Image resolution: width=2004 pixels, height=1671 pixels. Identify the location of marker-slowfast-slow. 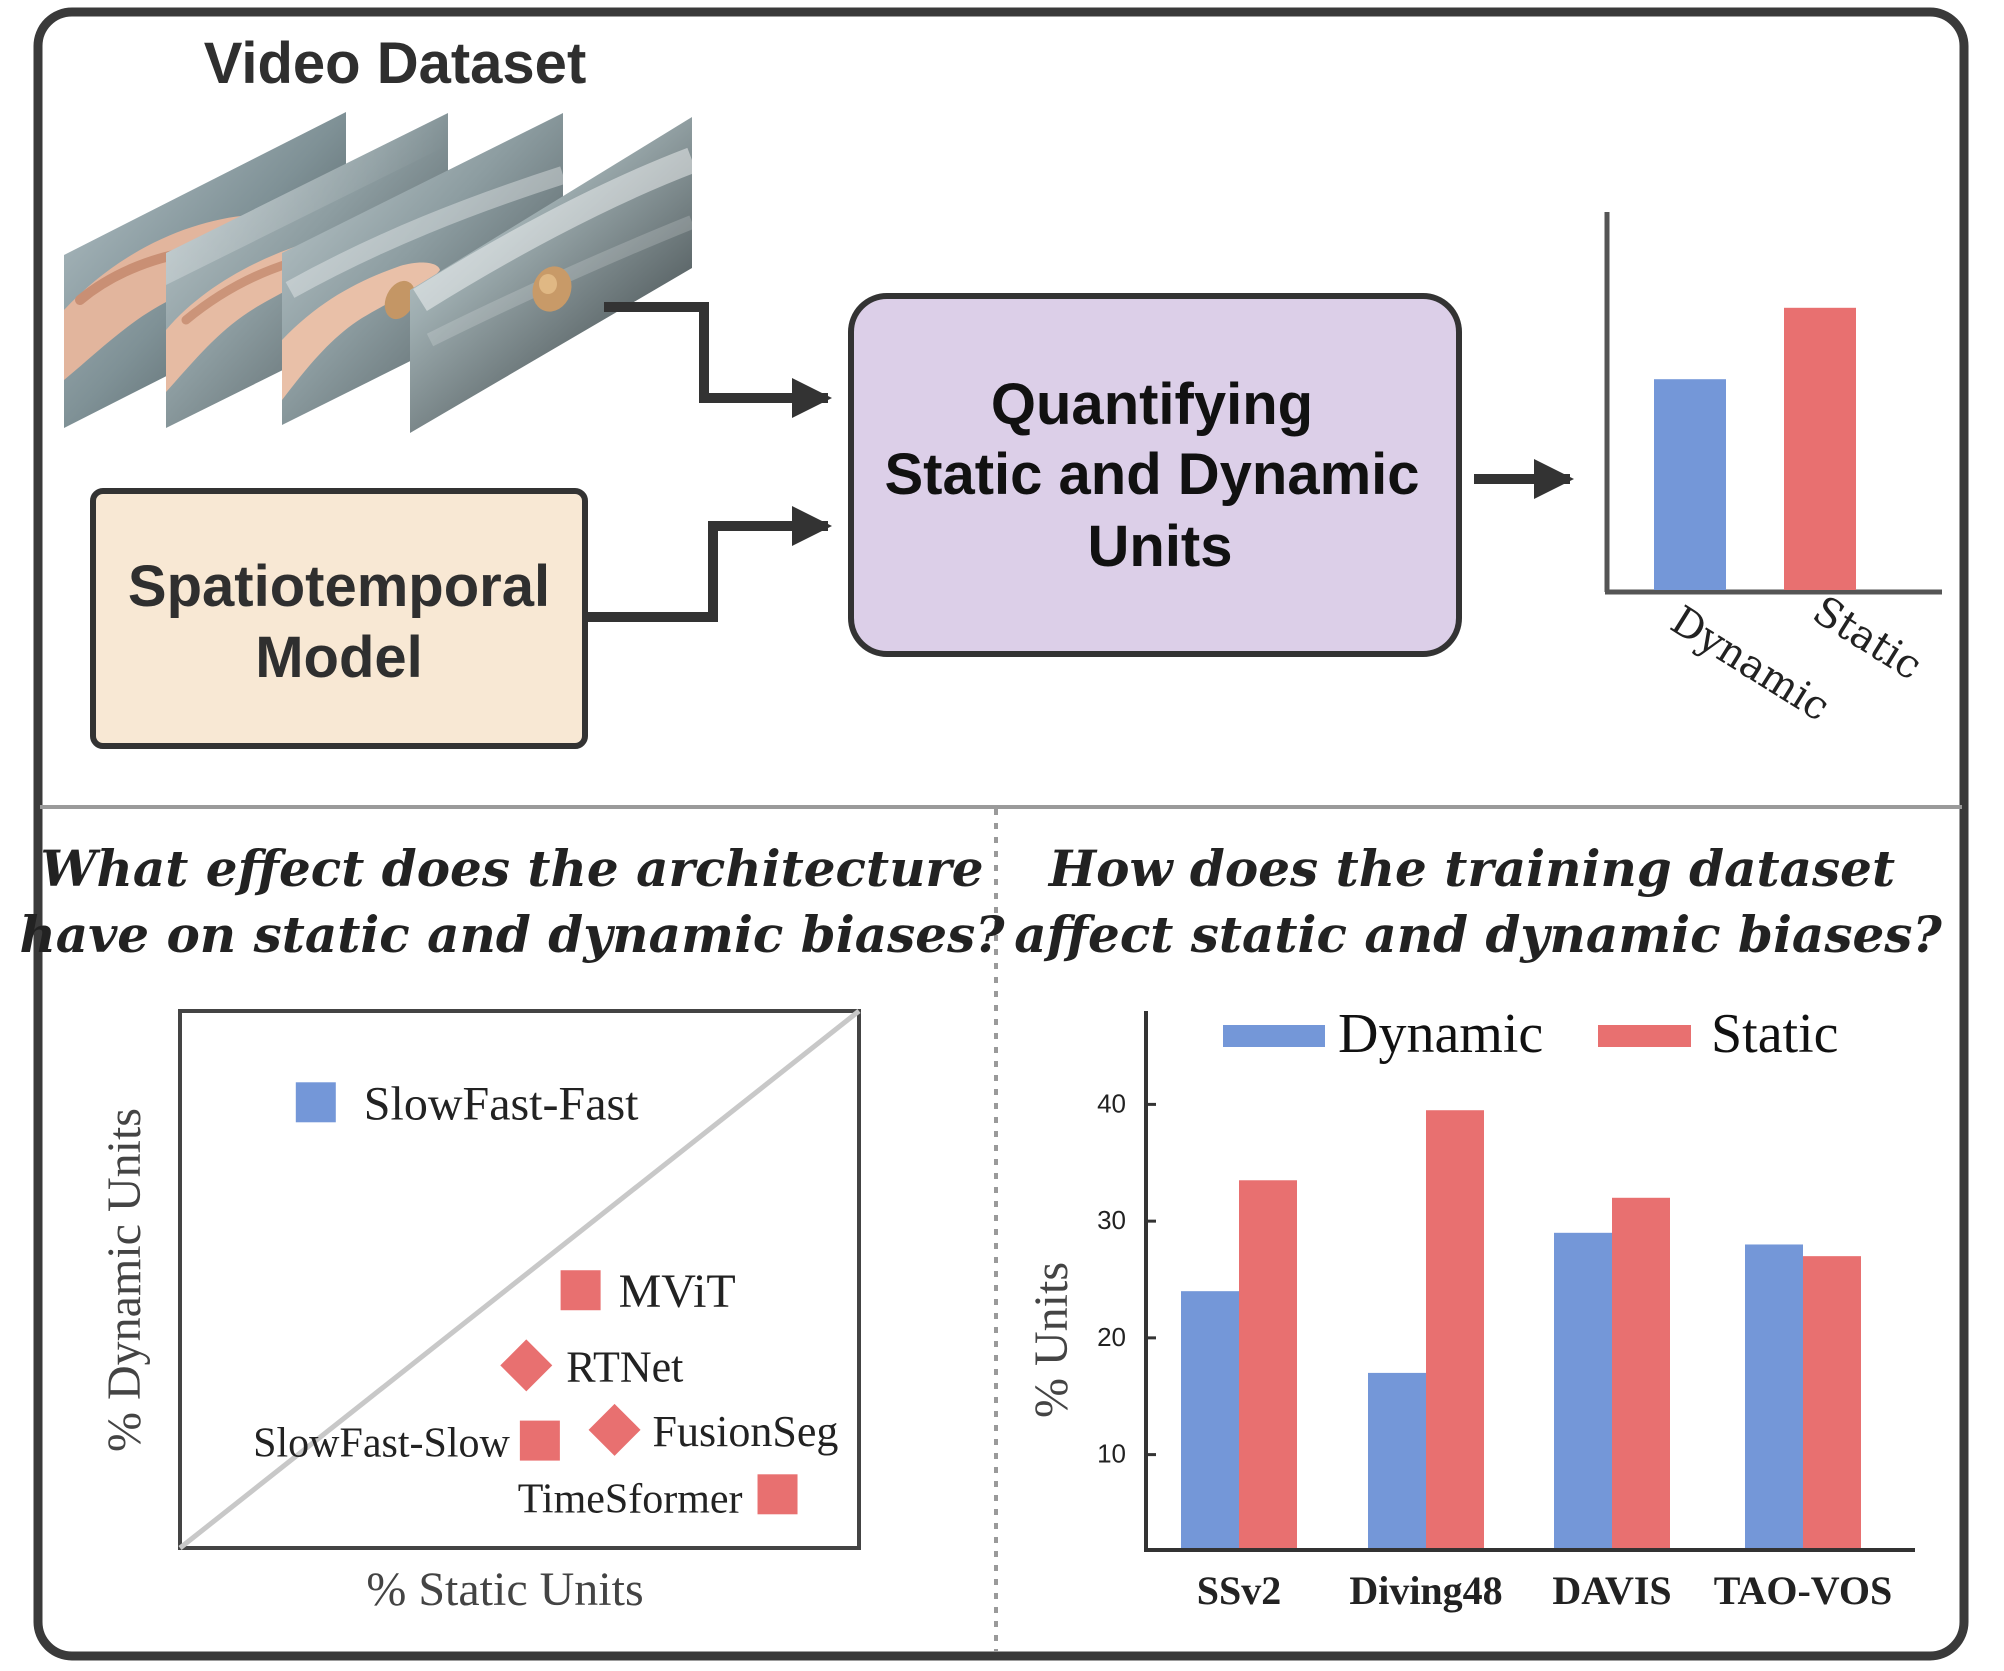
(539, 1440).